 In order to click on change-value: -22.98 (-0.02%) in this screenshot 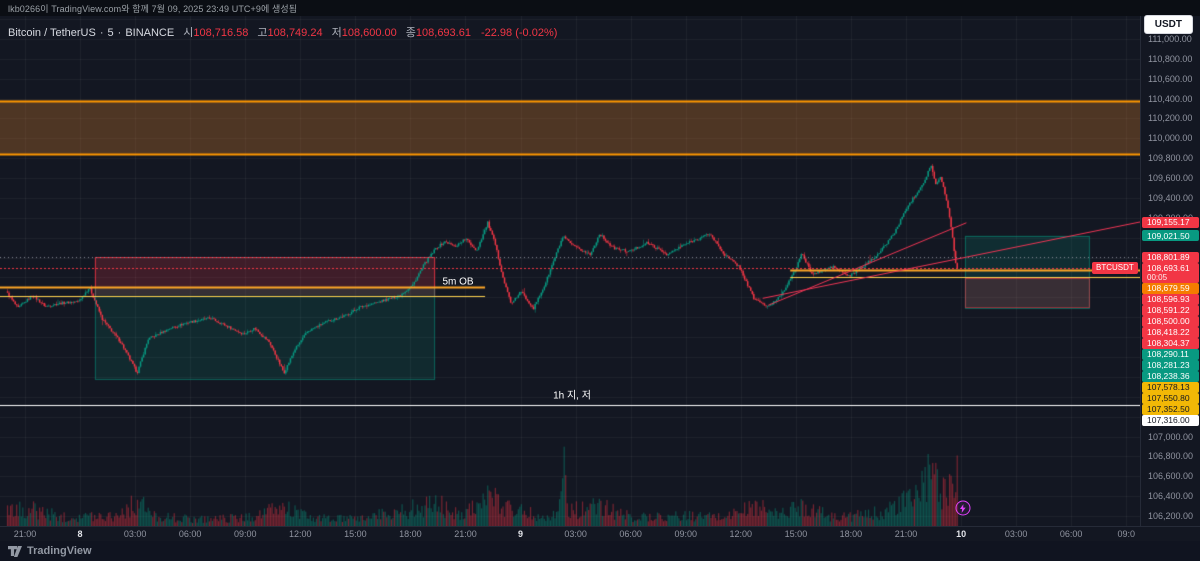, I will do `click(519, 33)`.